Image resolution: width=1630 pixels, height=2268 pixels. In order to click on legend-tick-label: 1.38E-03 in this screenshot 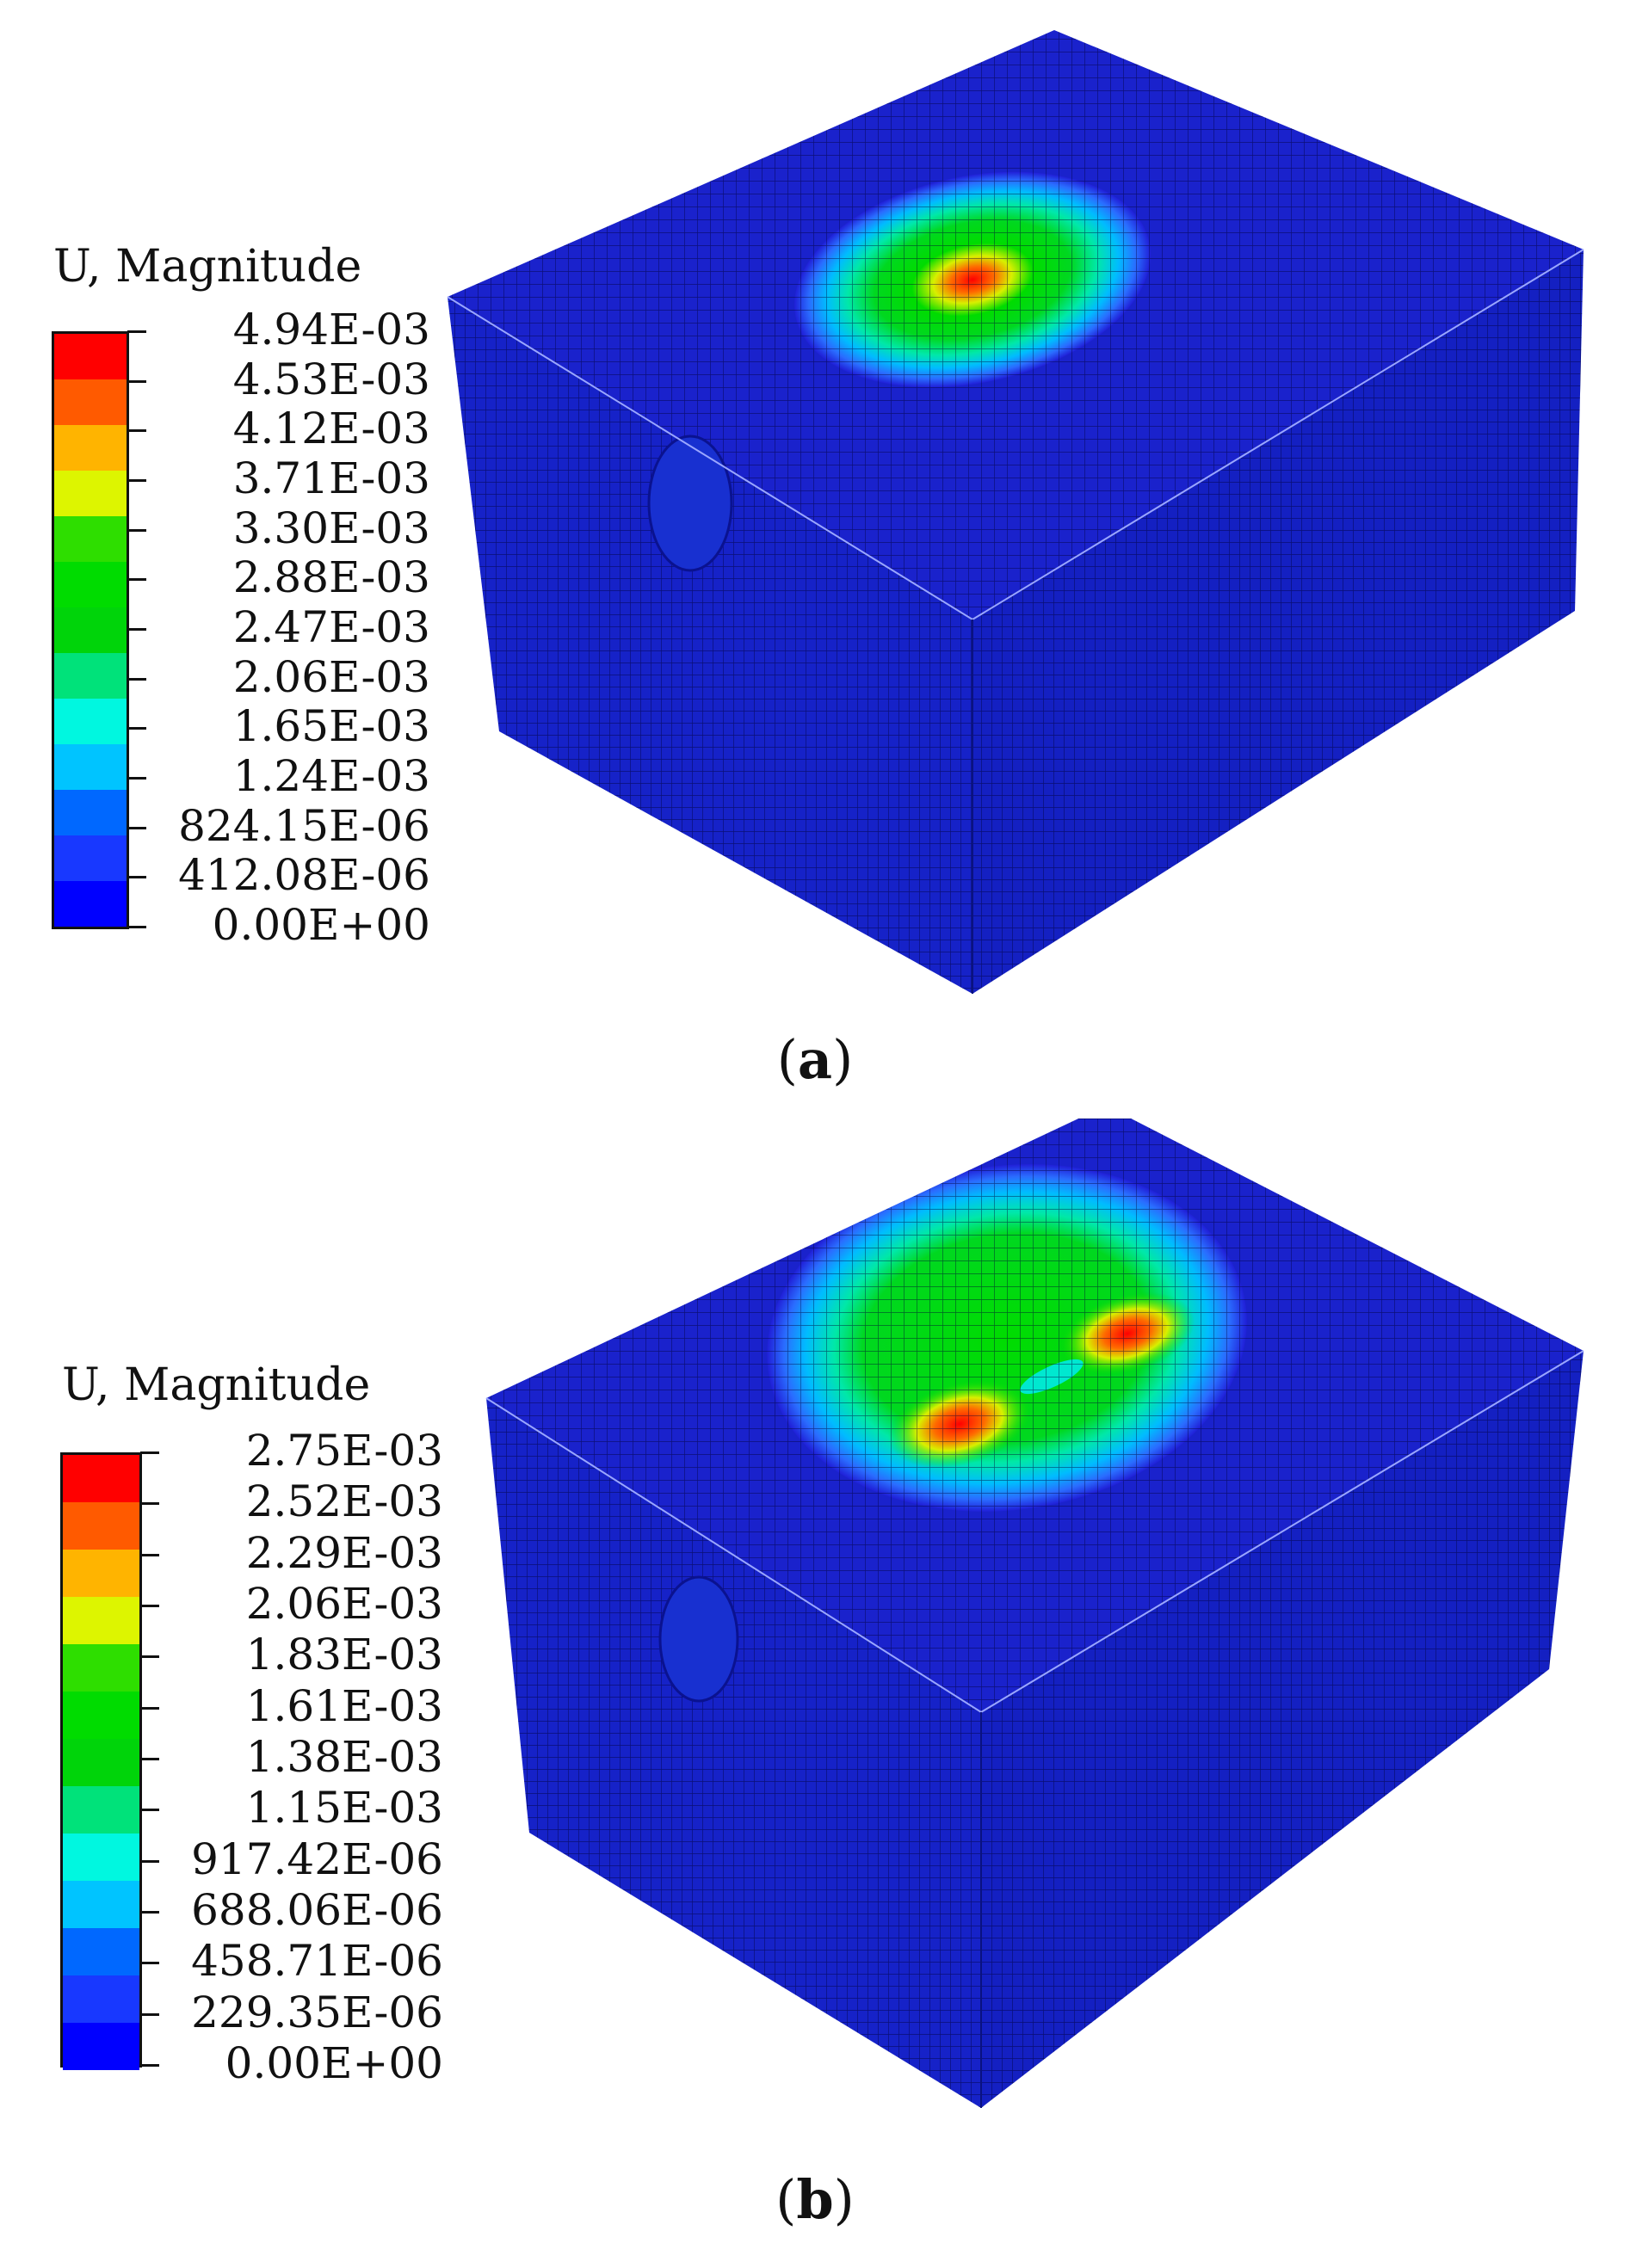, I will do `click(344, 1757)`.